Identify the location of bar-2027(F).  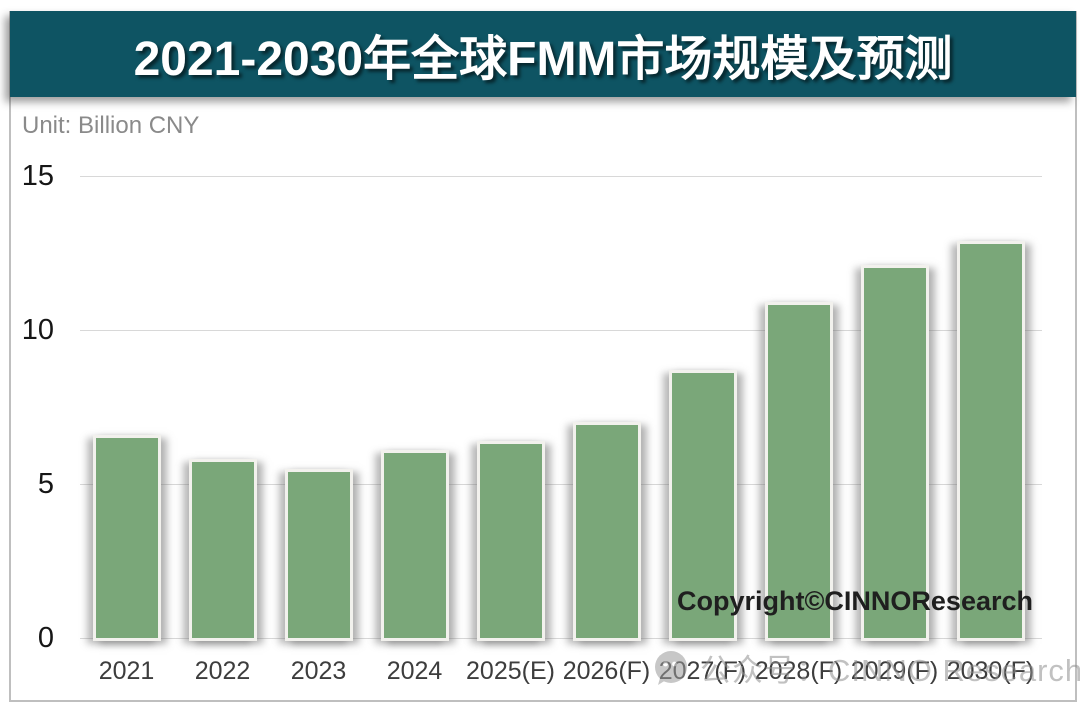
(702, 505).